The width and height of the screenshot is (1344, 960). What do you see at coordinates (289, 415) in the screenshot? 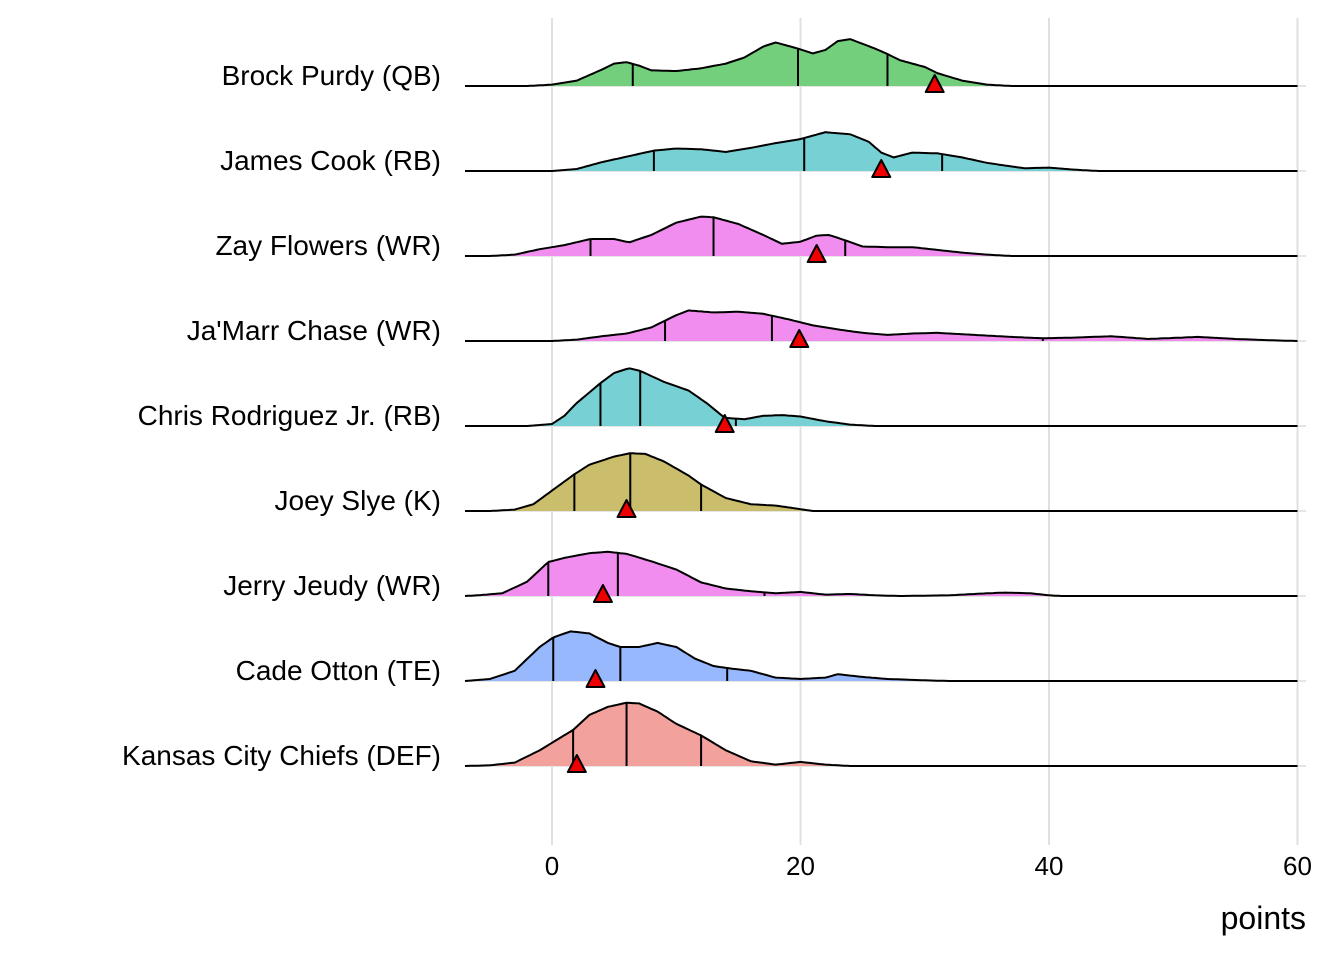
I see `player-label: Chris Rodriguez Jr. (RB)` at bounding box center [289, 415].